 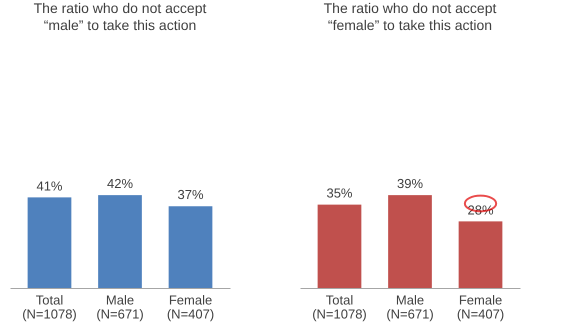 I want to click on data-label: 42%, so click(x=120, y=184).